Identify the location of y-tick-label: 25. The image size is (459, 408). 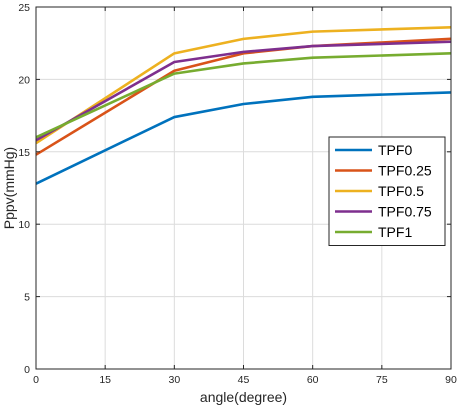
(24, 8).